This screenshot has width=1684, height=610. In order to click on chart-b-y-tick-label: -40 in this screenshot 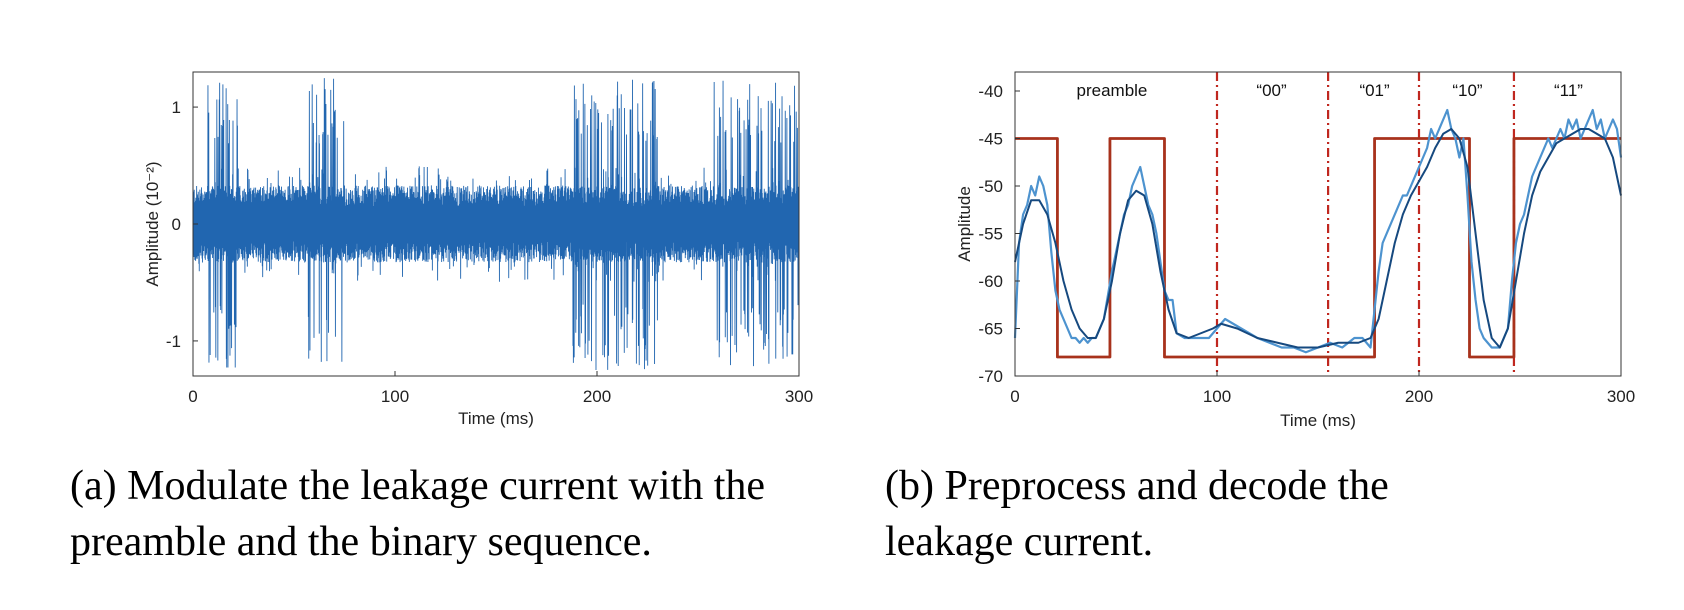, I will do `click(990, 91)`.